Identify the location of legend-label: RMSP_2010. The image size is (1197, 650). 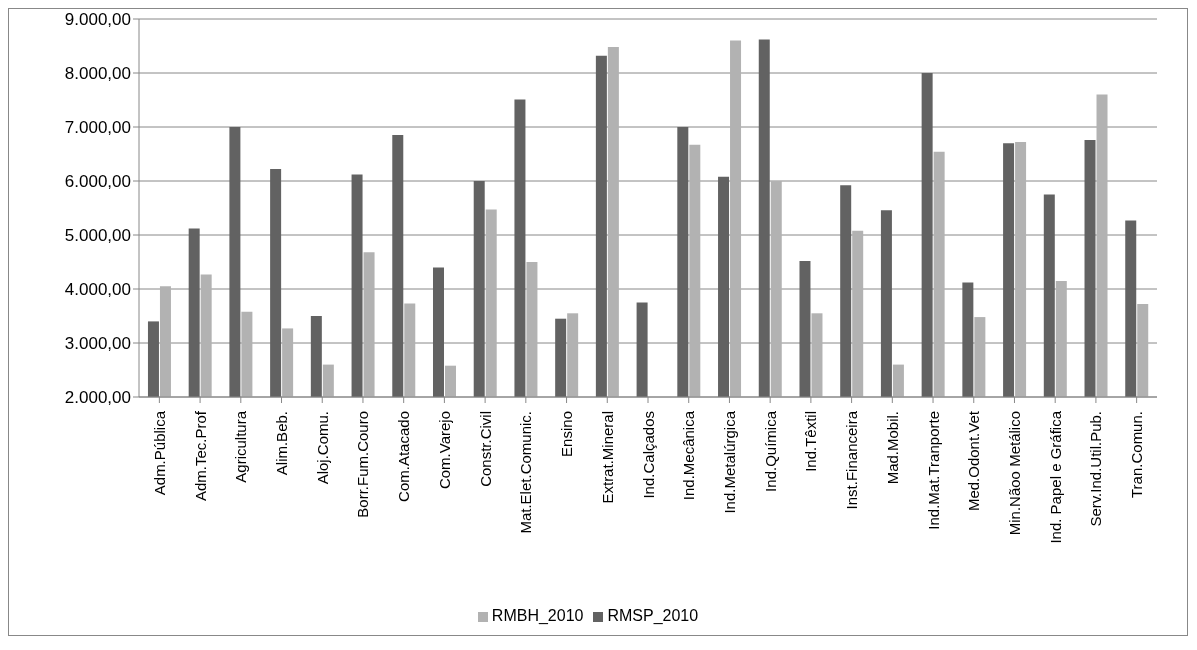
(653, 615).